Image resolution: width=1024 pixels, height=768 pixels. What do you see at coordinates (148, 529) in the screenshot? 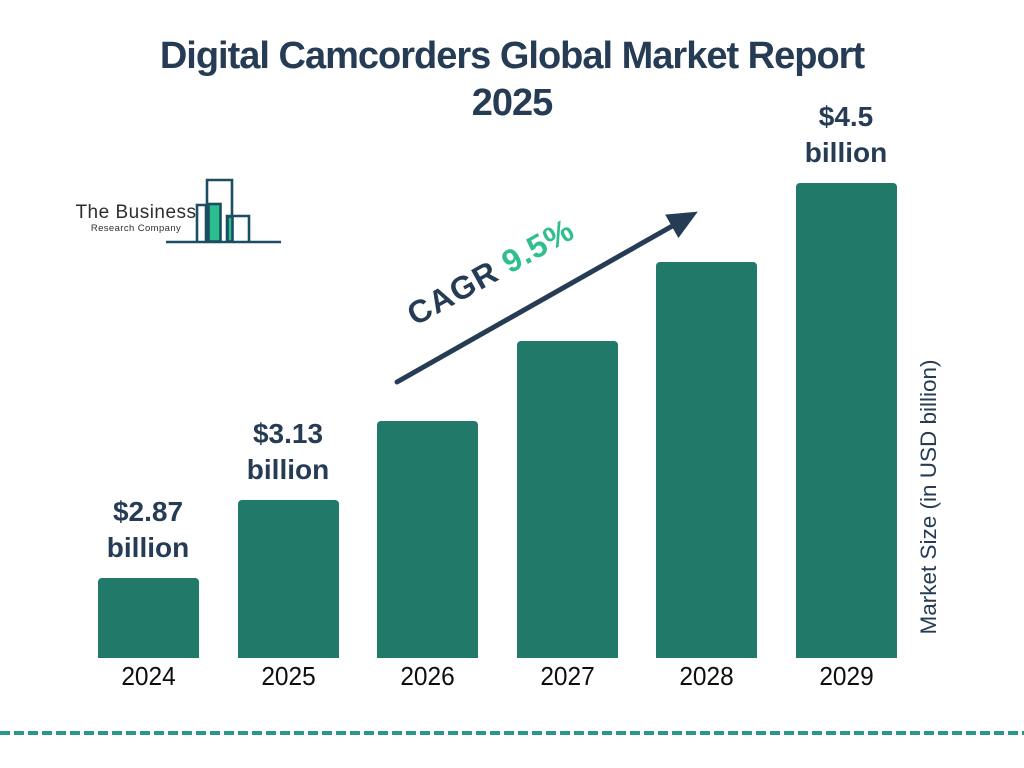
I see `bar-value-label-2024: $2.87 billion` at bounding box center [148, 529].